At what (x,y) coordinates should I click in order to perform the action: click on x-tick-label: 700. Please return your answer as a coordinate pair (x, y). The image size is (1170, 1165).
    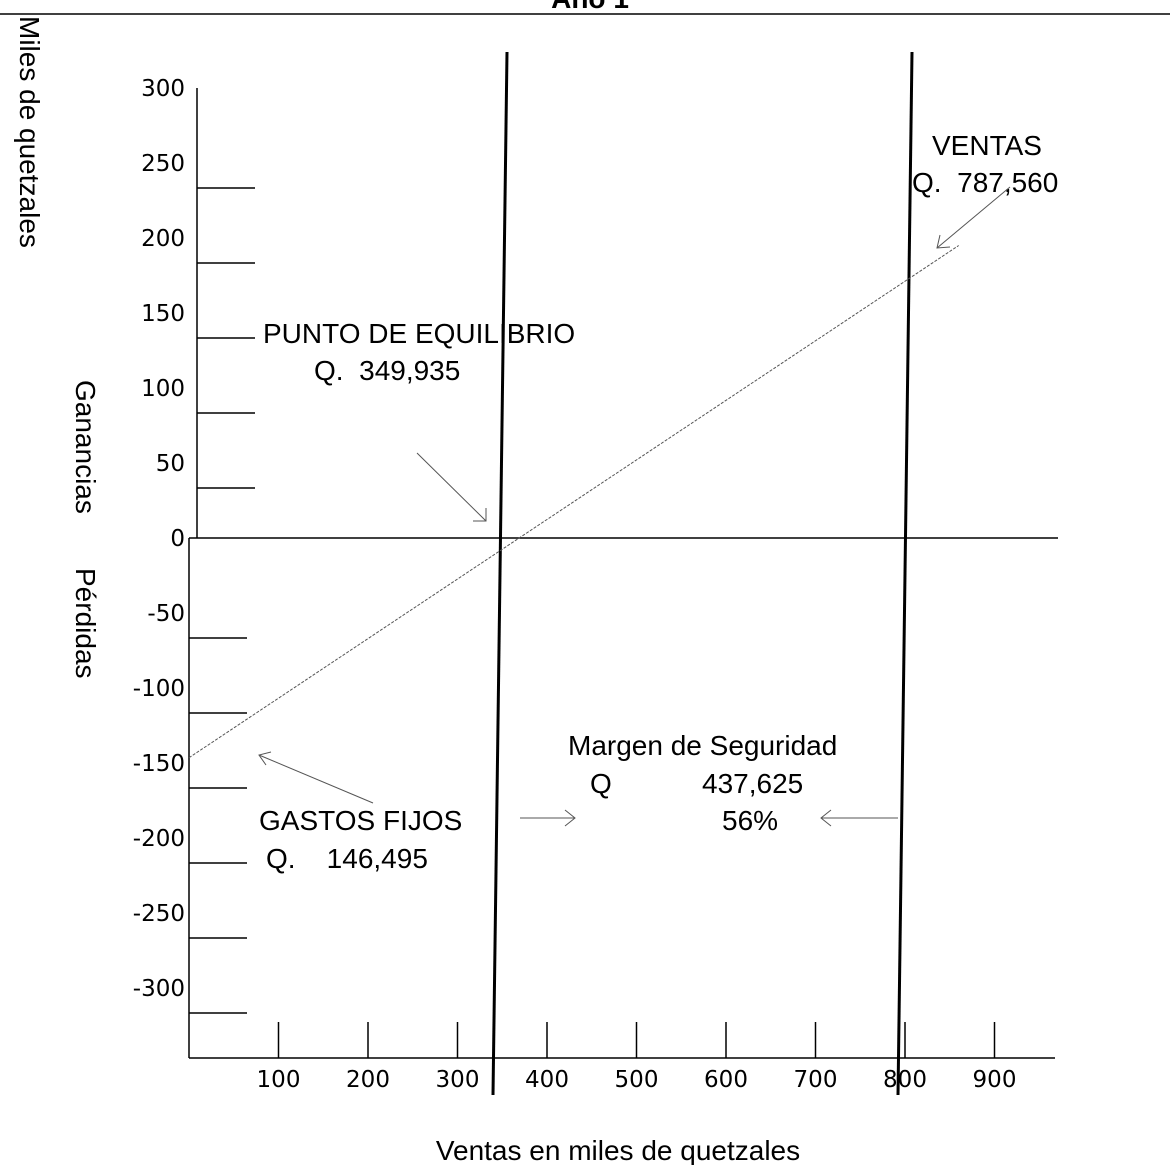
    Looking at the image, I should click on (816, 1080).